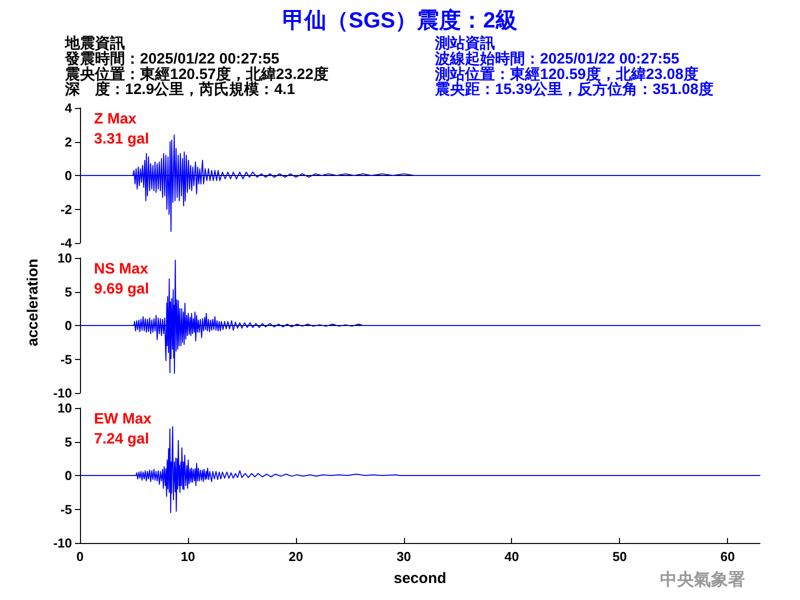 This screenshot has height=600, width=800. What do you see at coordinates (727, 556) in the screenshot?
I see `x-tick-label: 60` at bounding box center [727, 556].